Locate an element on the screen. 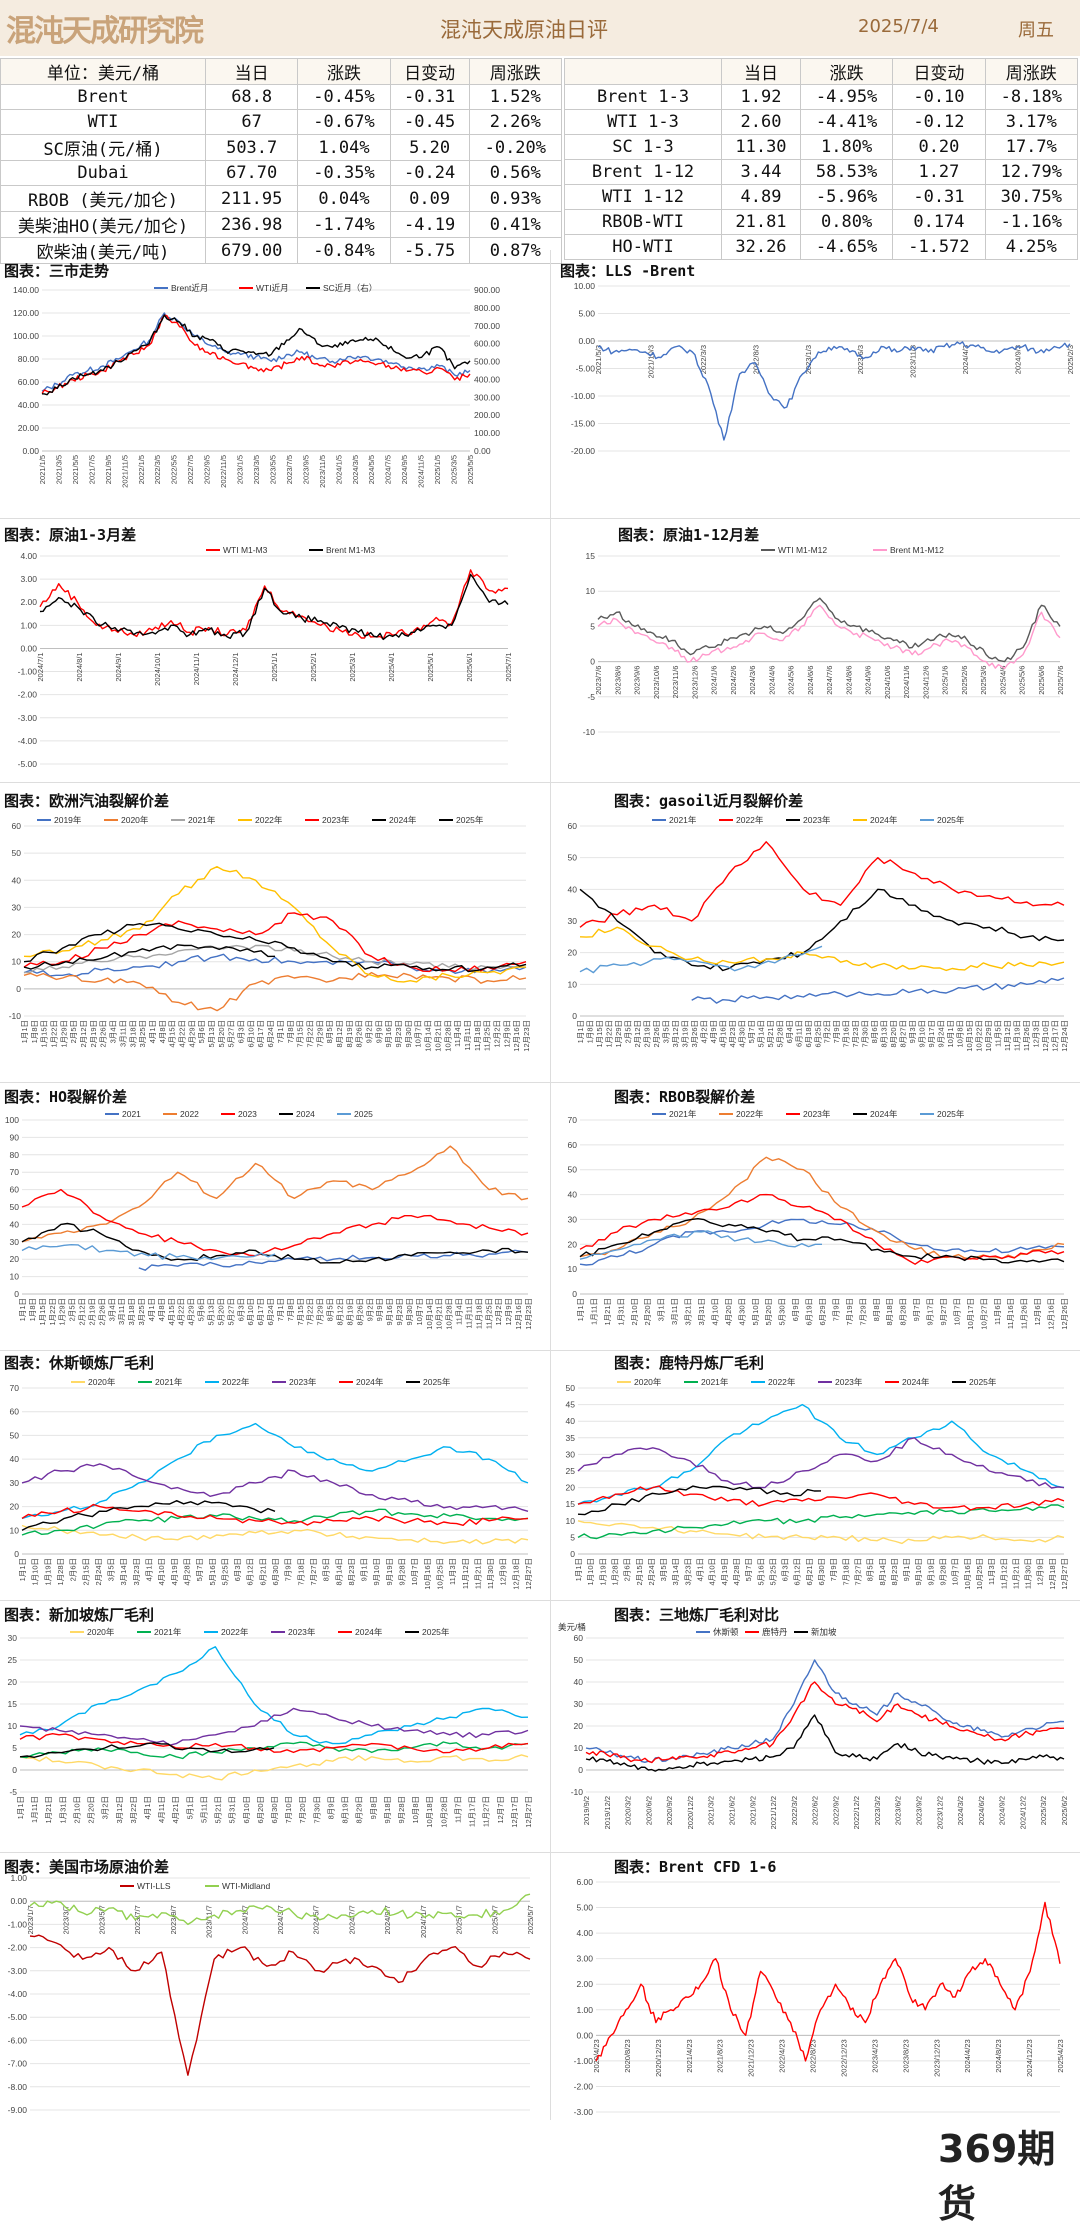 This screenshot has height=2228, width=1080. y-tick-label: 6.00 is located at coordinates (584, 1882).